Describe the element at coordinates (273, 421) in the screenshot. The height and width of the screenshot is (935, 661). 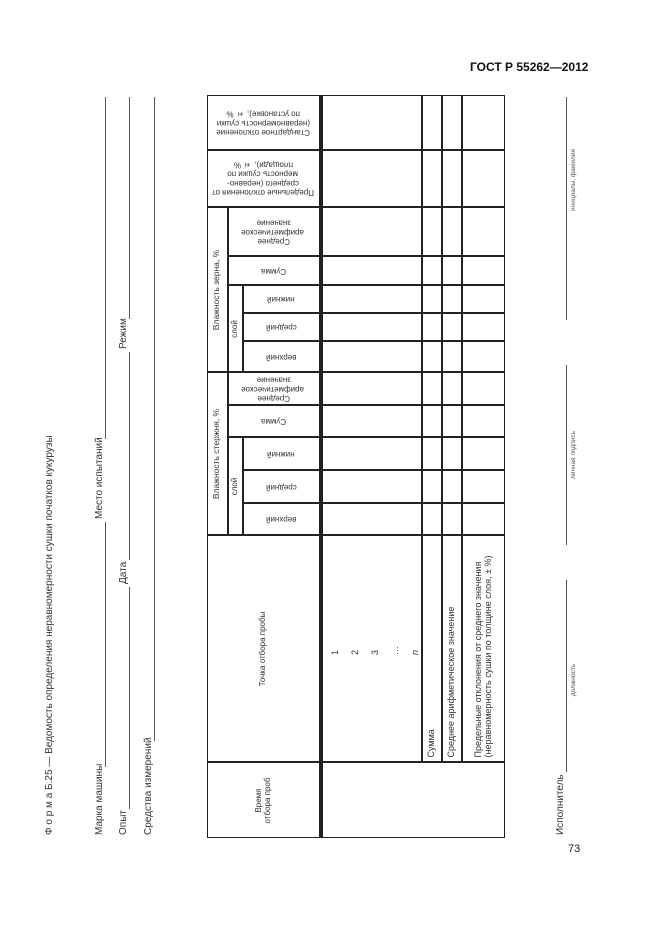
I see `header-stem-sum: Сумма` at that location.